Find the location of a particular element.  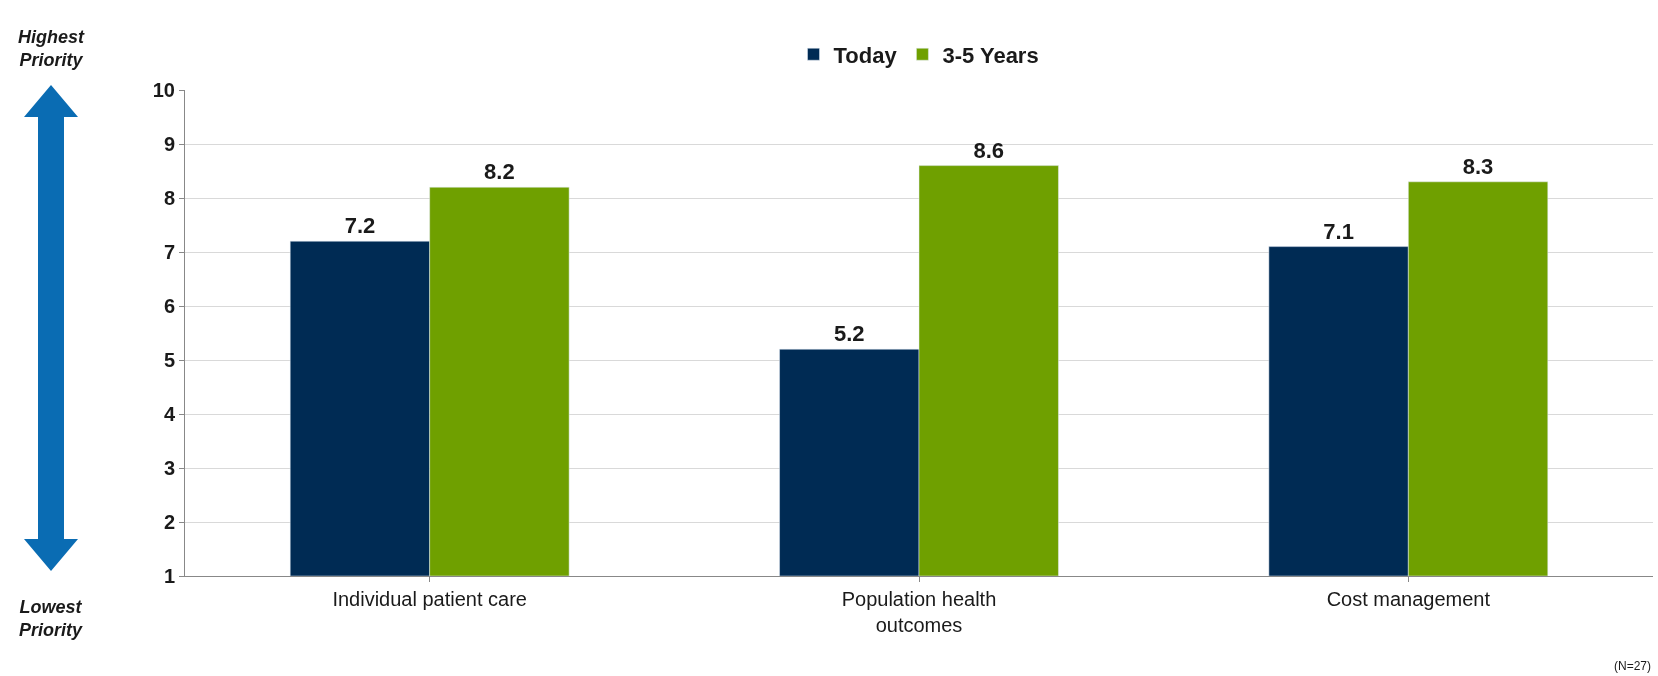

x-tick-label: Cost management is located at coordinates (1408, 599).